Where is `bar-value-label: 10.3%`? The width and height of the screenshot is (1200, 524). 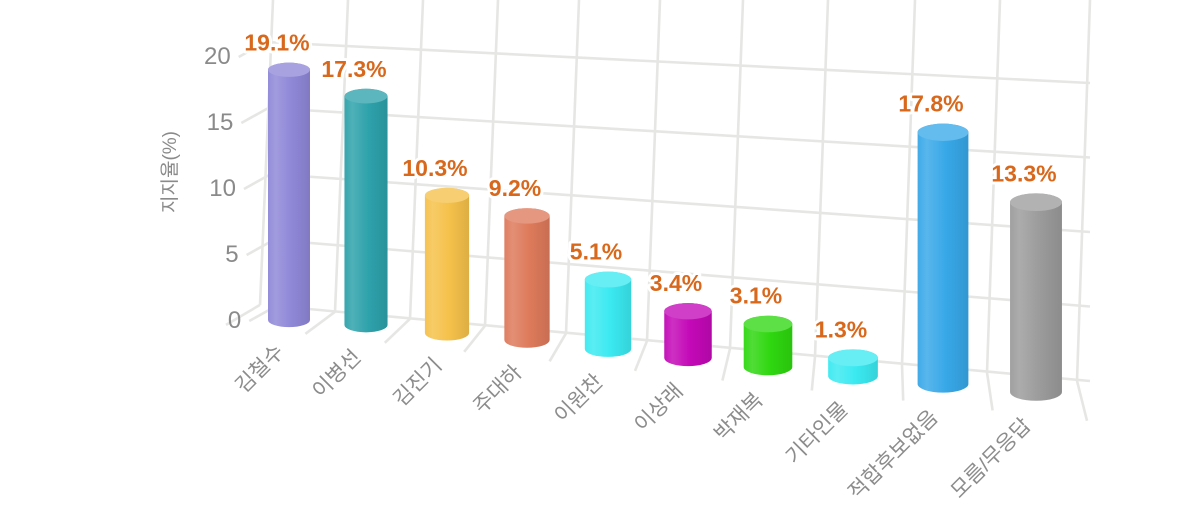 bar-value-label: 10.3% is located at coordinates (434, 168).